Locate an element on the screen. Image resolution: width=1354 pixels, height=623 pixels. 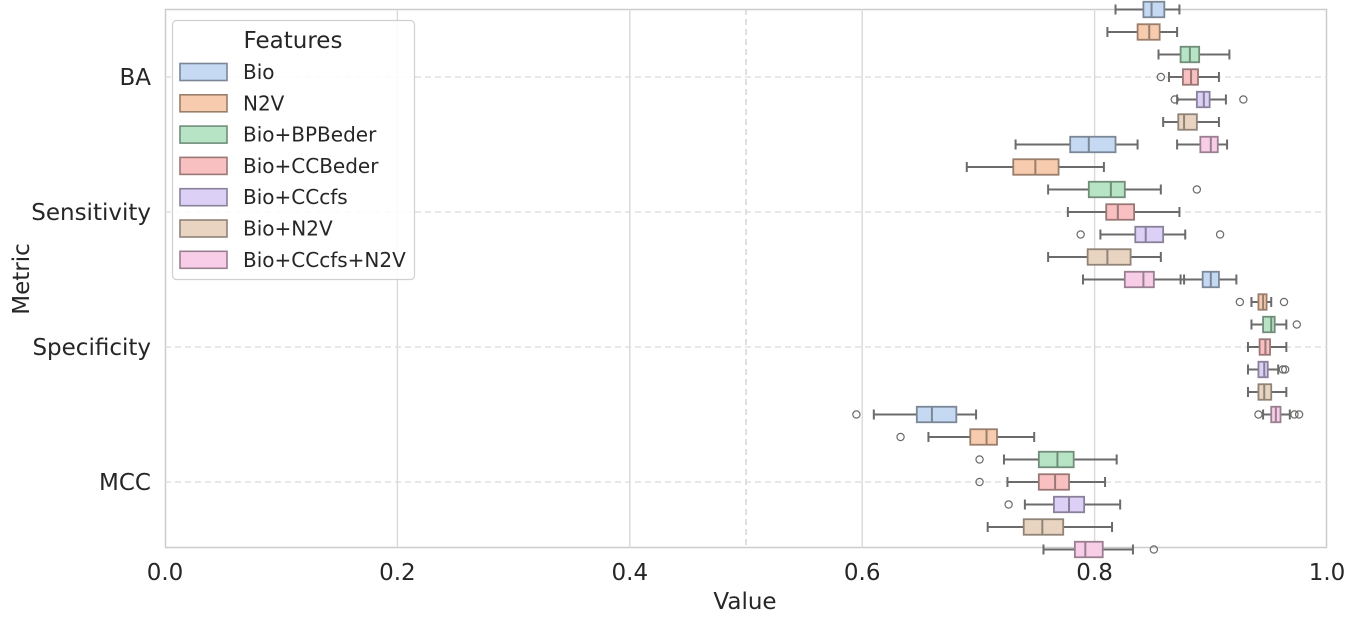
legend-item: Bio+CCBeder is located at coordinates (279, 166).